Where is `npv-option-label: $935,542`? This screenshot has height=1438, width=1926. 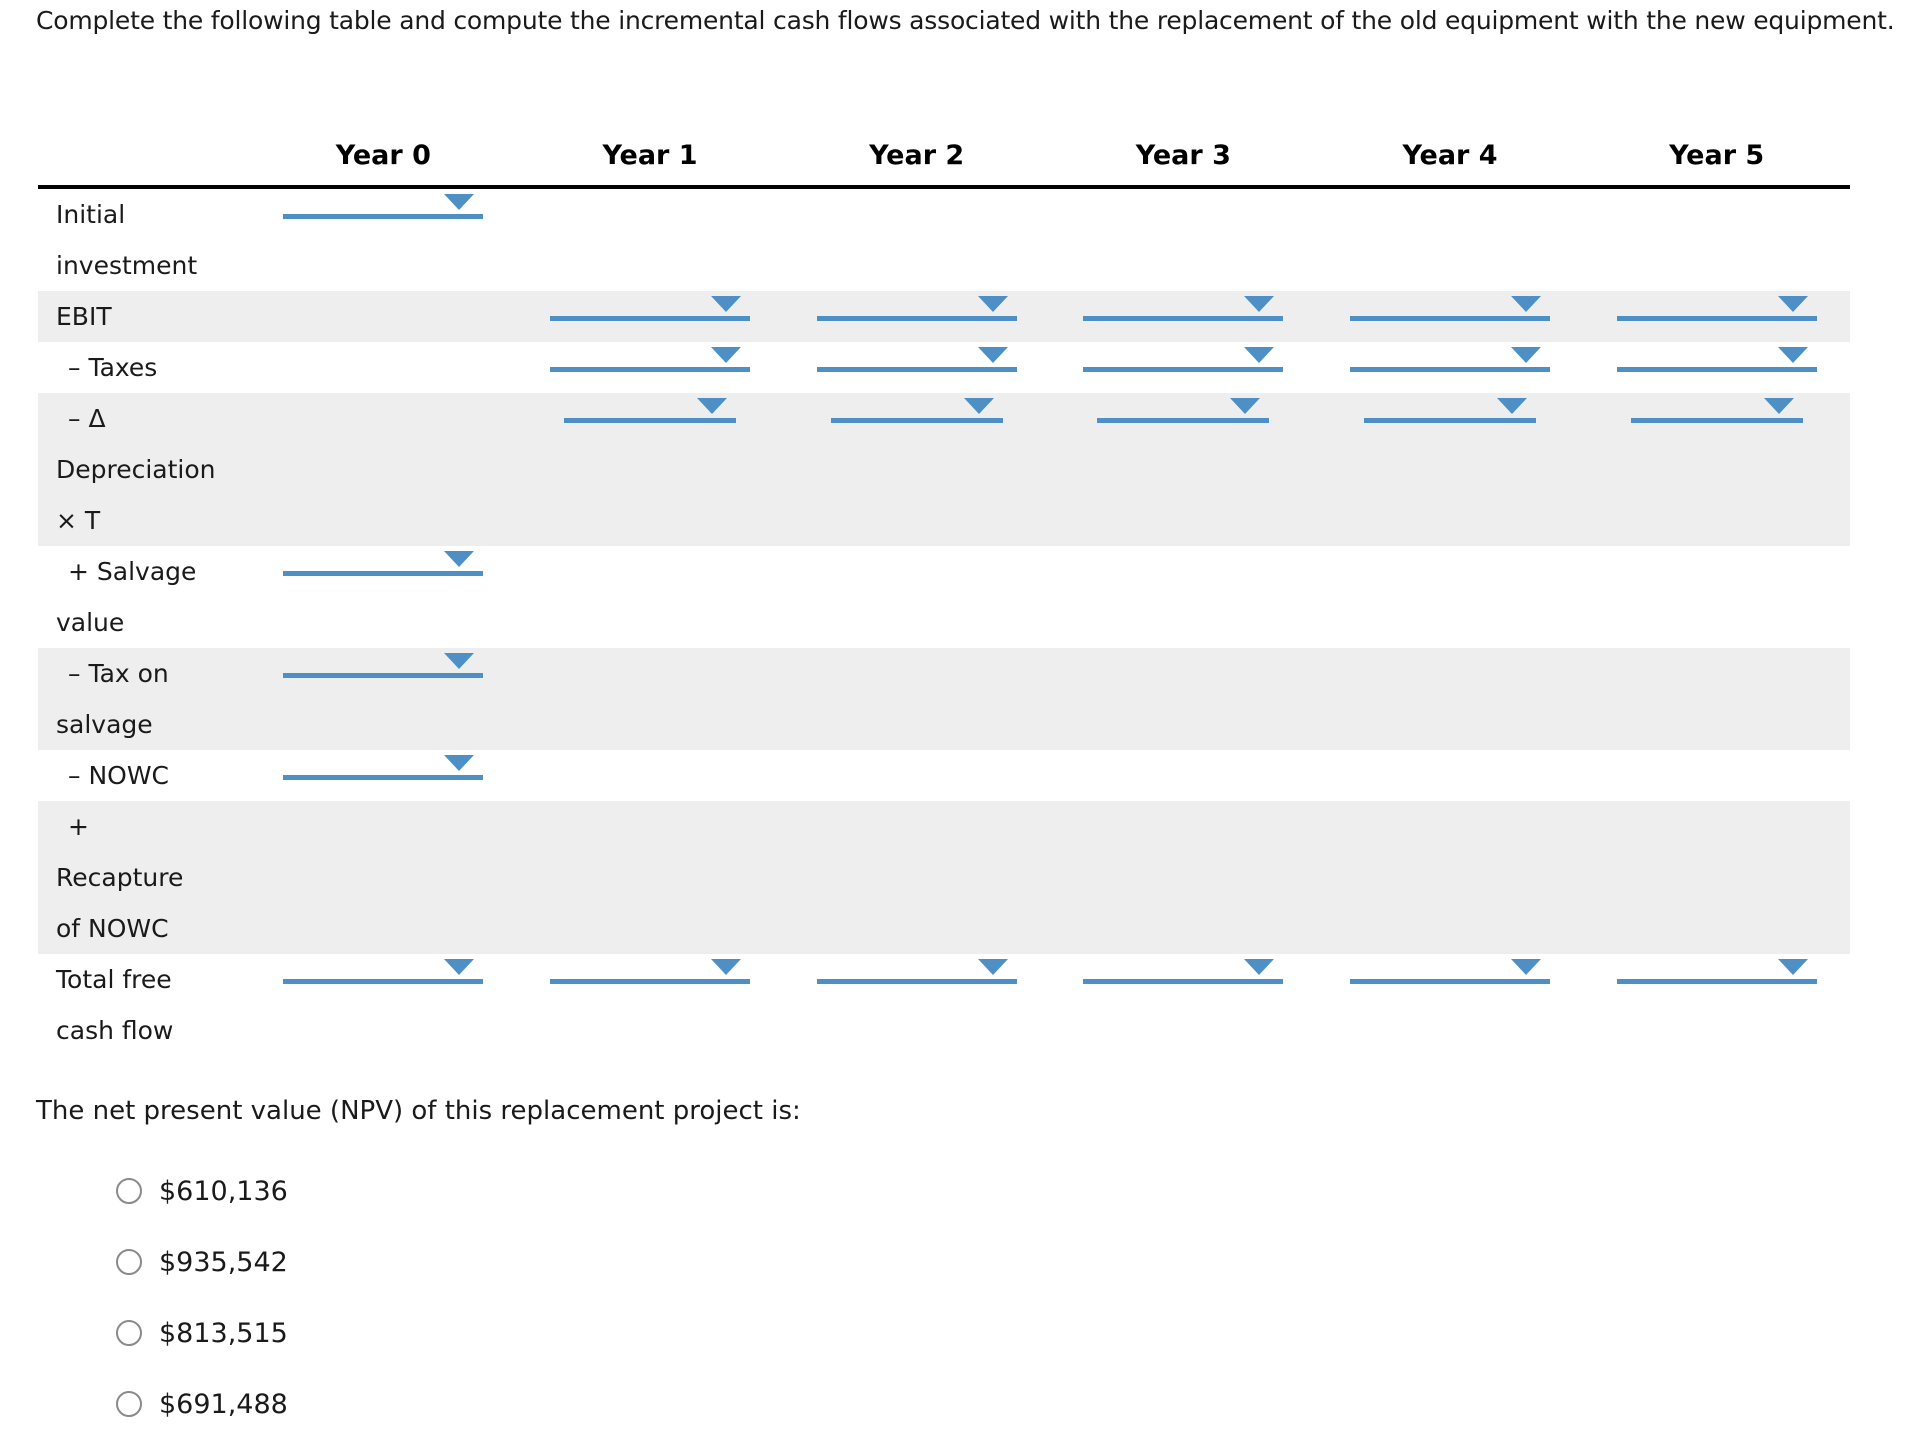 npv-option-label: $935,542 is located at coordinates (223, 1262).